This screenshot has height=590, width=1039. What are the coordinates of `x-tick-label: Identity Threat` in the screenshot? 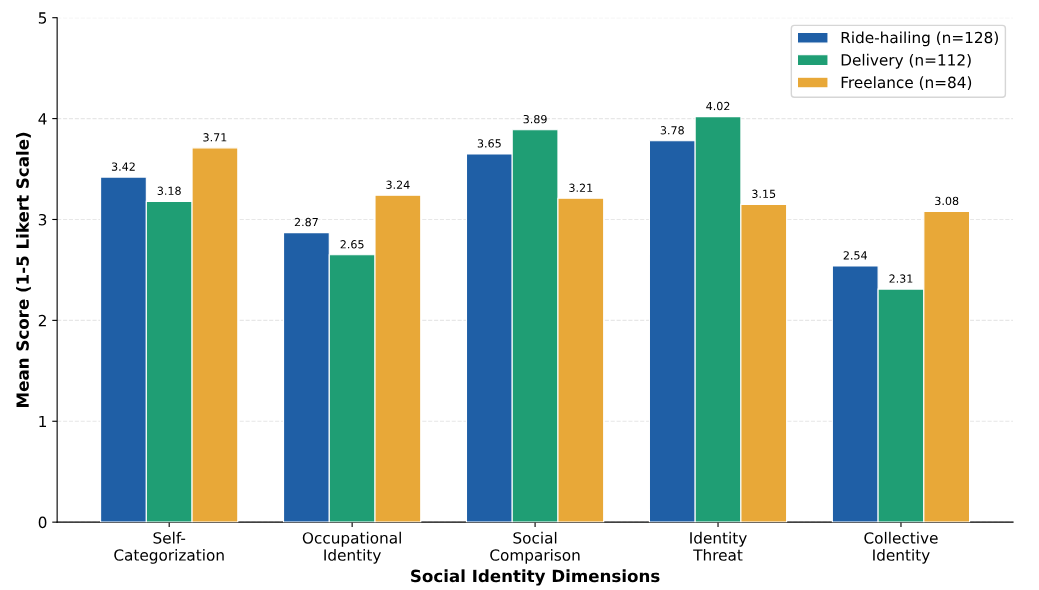 It's located at (718, 546).